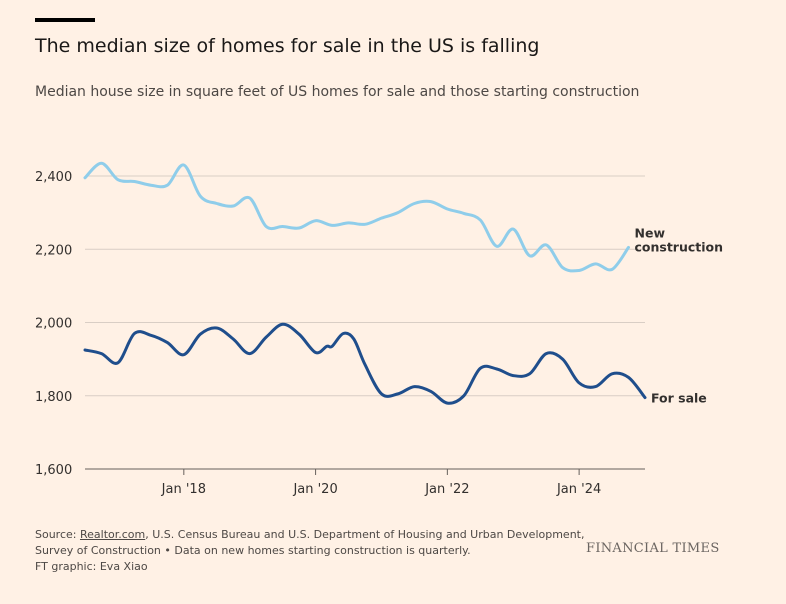 Image resolution: width=786 pixels, height=604 pixels. Describe the element at coordinates (112, 534) in the screenshot. I see `source-link-realtor: Realtor.com` at that location.